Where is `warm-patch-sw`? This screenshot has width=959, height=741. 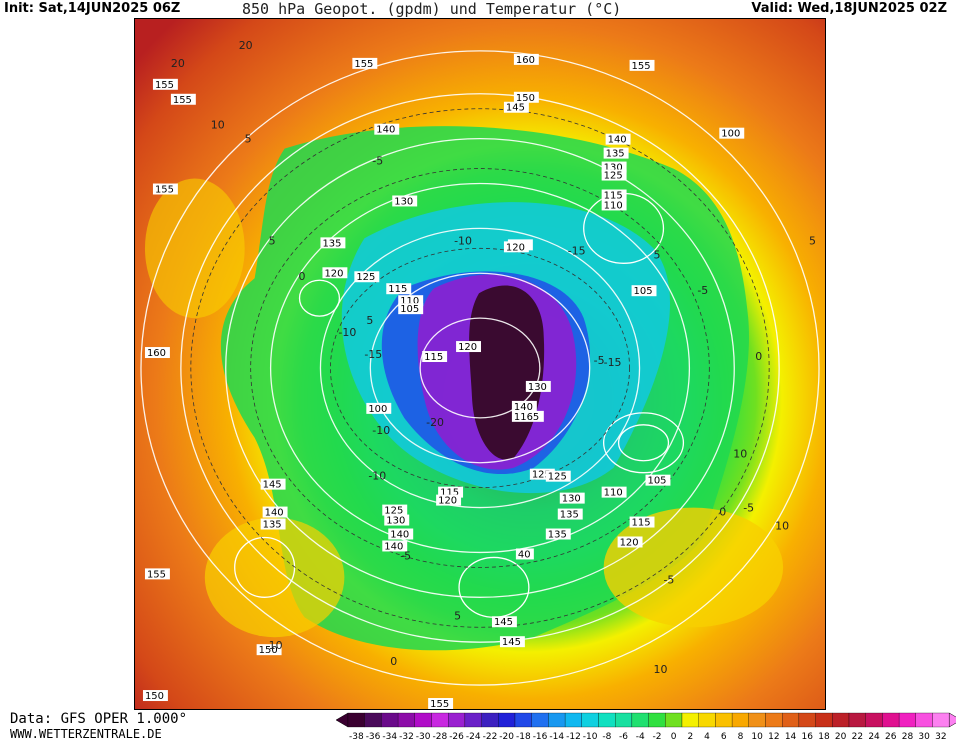 warm-patch-sw is located at coordinates (274, 577).